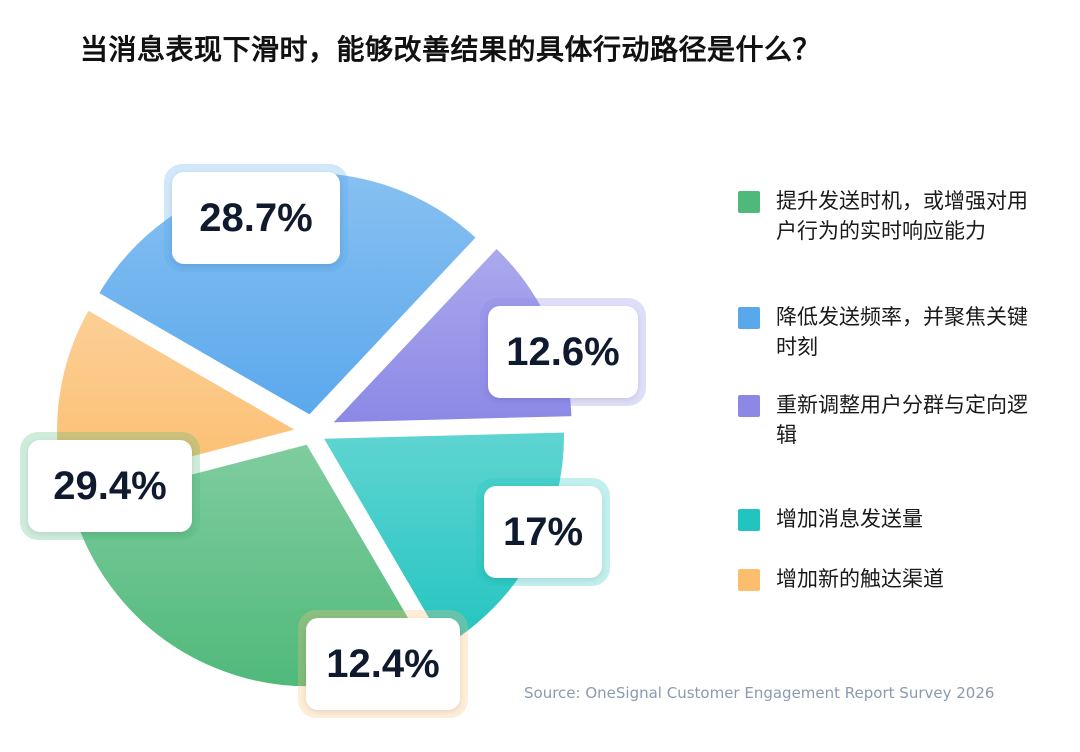 The width and height of the screenshot is (1080, 752). Describe the element at coordinates (902, 216) in the screenshot. I see `legend-label: 提升发送时机，或增强对用户行为的实时响应能力` at that location.